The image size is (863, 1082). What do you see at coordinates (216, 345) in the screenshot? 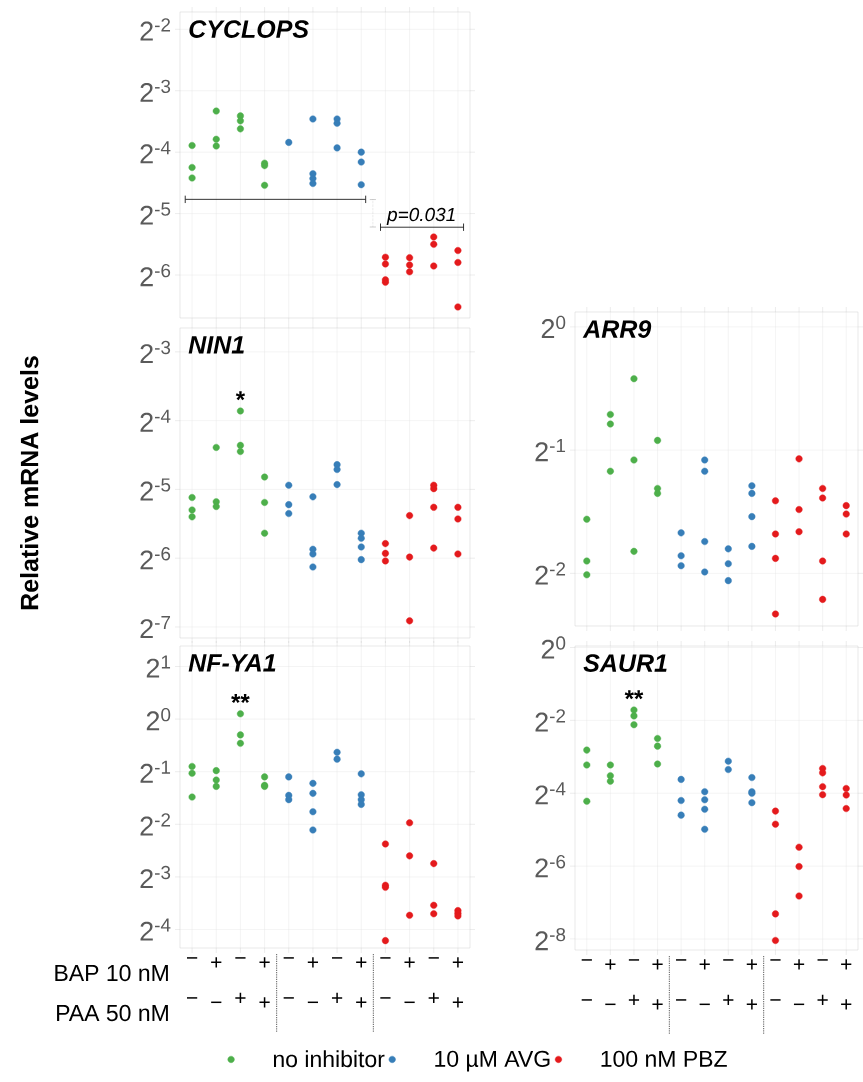
I see `chart-title: NIN1` at bounding box center [216, 345].